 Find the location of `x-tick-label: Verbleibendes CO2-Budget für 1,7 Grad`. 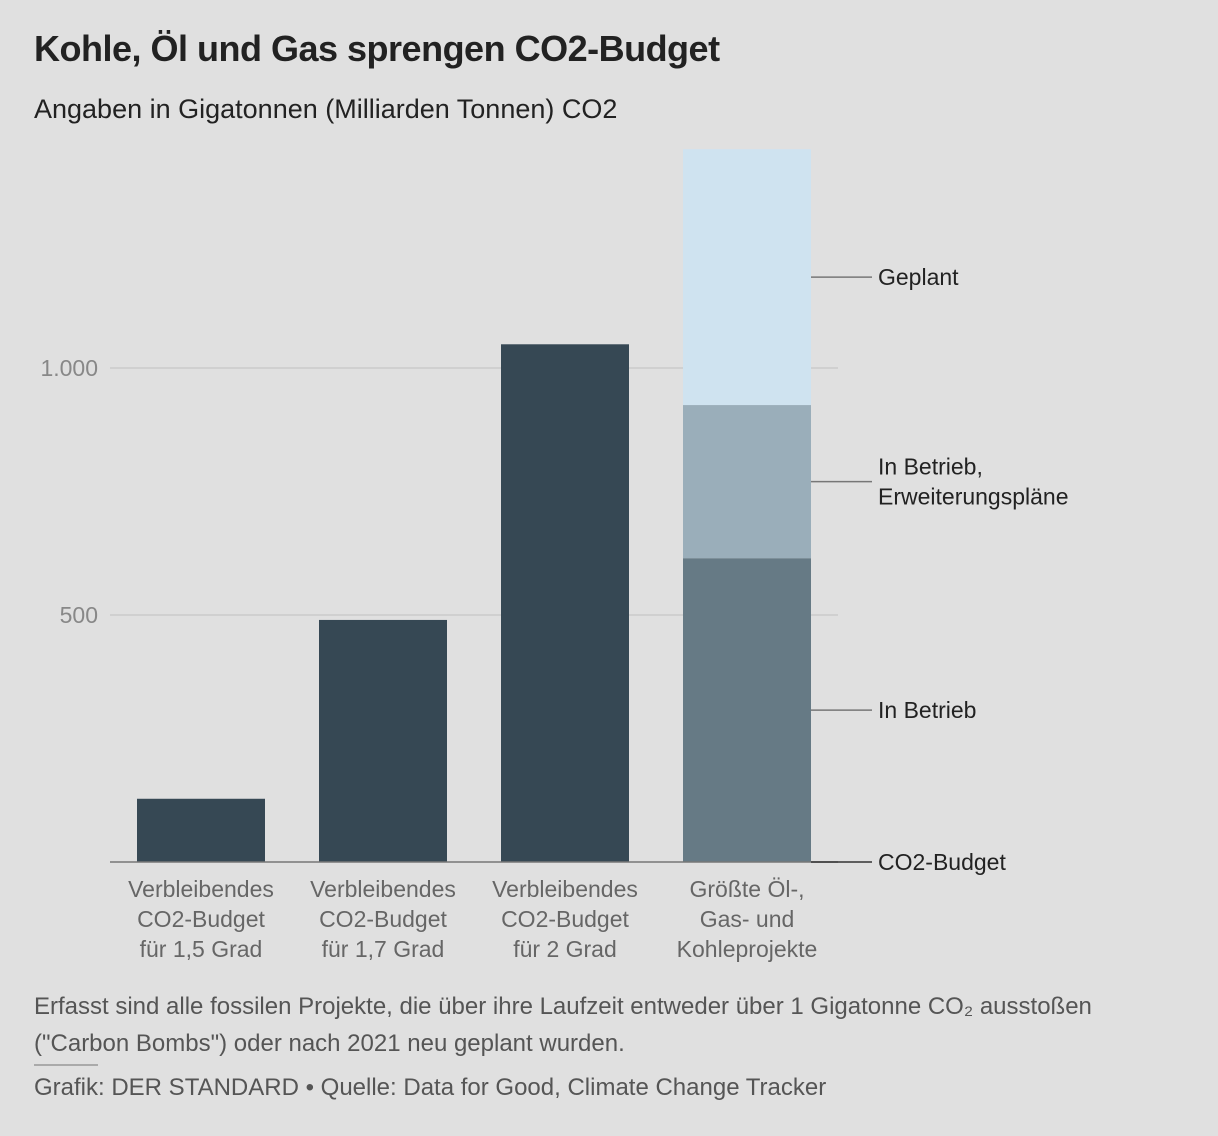

x-tick-label: Verbleibendes CO2-Budget für 1,7 Grad is located at coordinates (383, 919).